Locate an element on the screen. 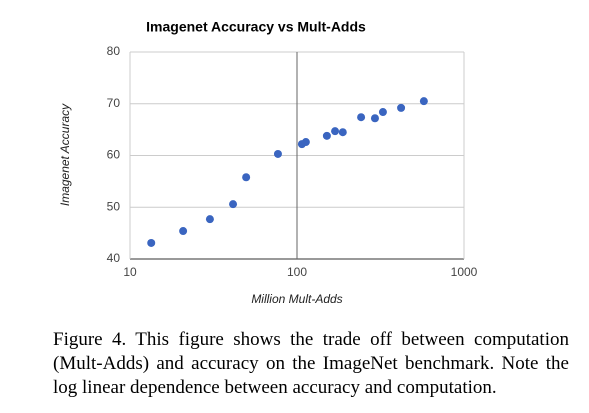  y-tick-label: 70 is located at coordinates (114, 103).